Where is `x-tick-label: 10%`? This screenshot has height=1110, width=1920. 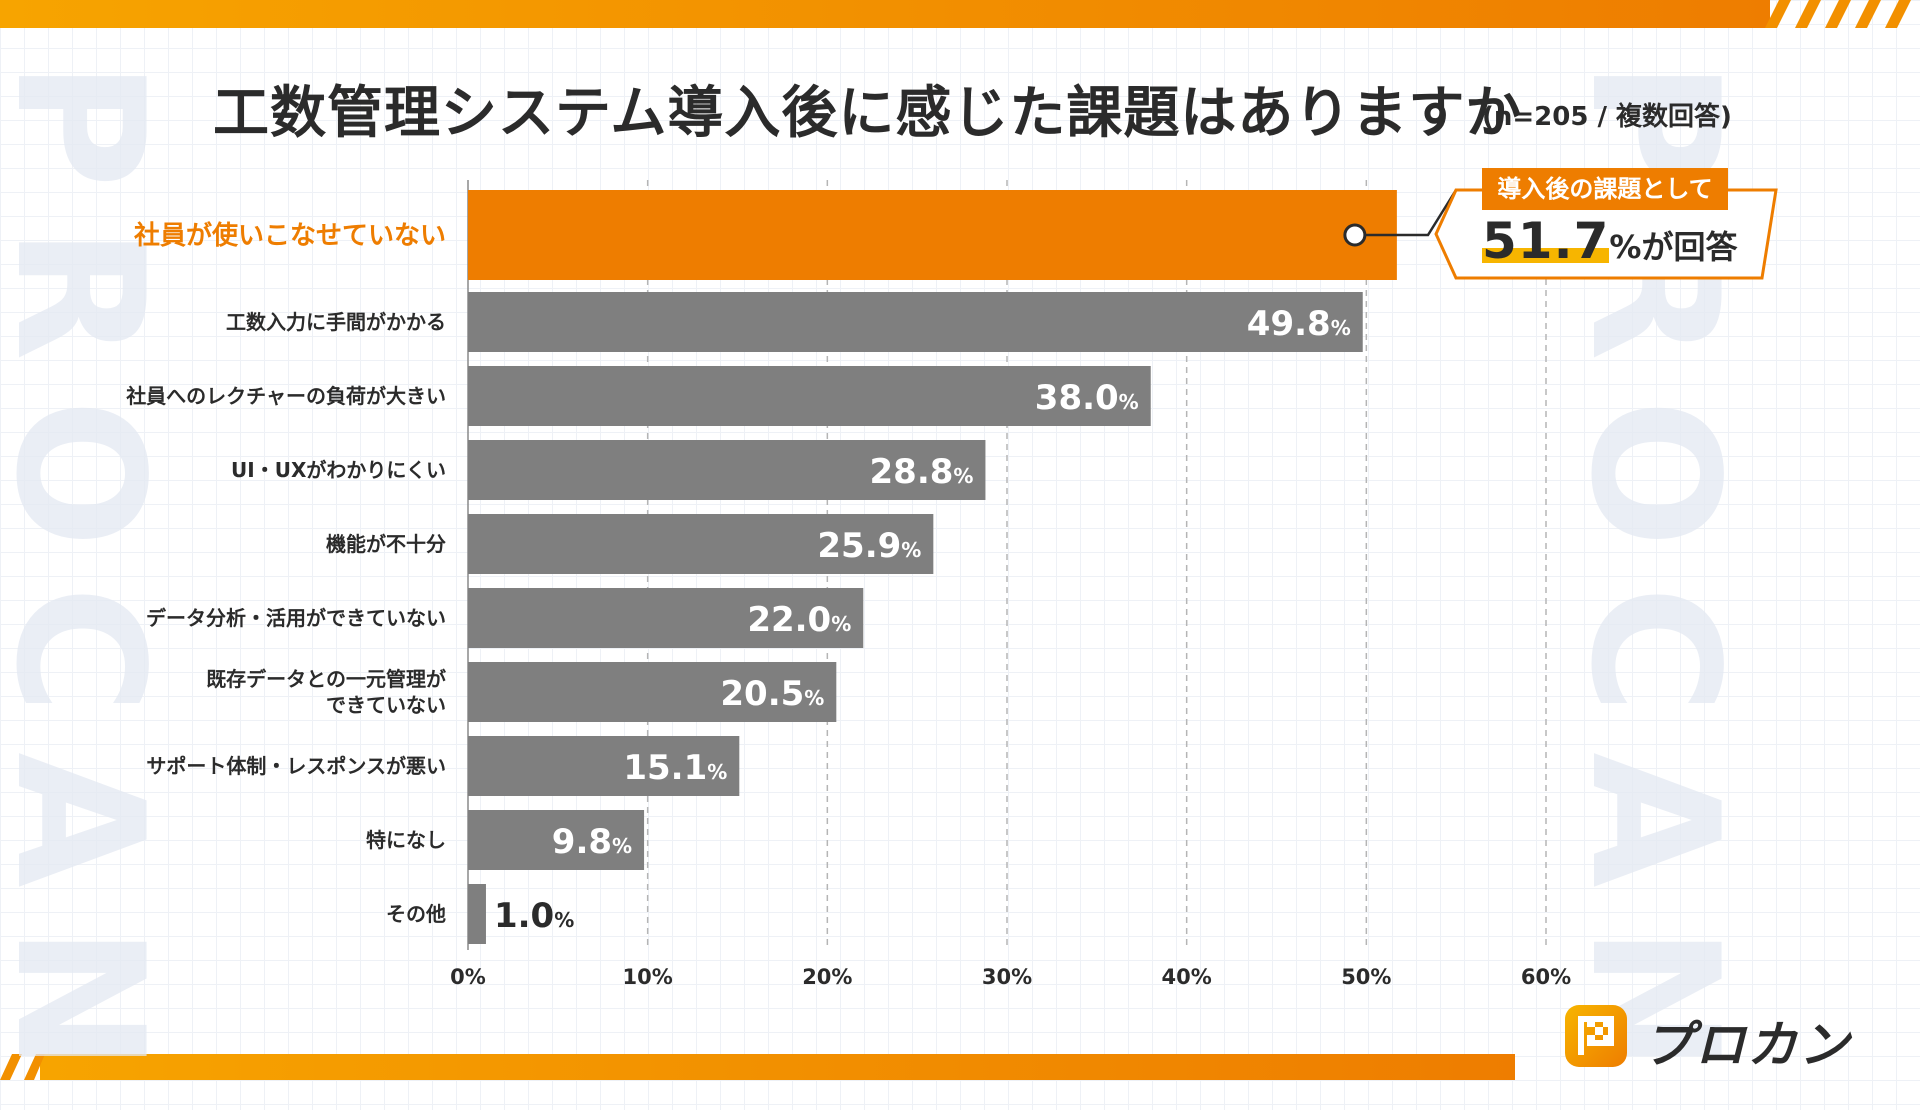 x-tick-label: 10% is located at coordinates (648, 977).